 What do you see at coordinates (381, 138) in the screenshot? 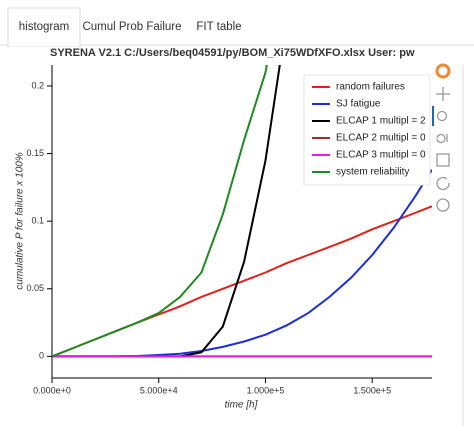
I see `legend-label: ELCAP 2 multipl = 0` at bounding box center [381, 138].